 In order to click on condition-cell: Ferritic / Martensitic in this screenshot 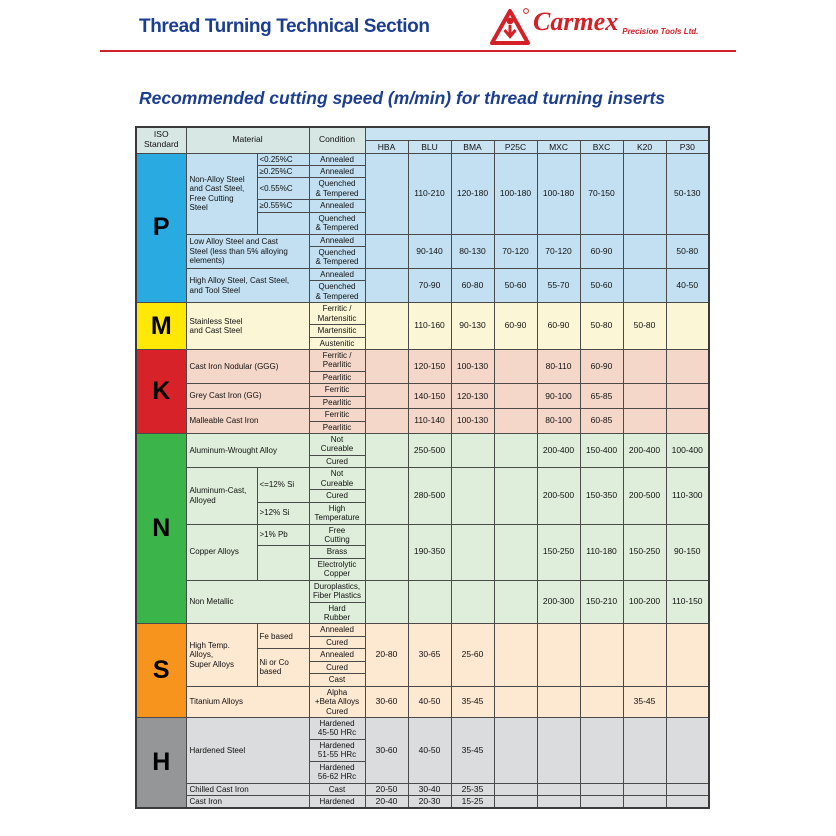, I will do `click(337, 314)`.